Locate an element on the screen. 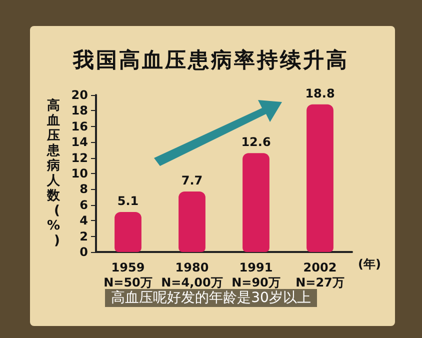 The height and width of the screenshot is (338, 422). y-tick-label: 10 is located at coordinates (79, 173).